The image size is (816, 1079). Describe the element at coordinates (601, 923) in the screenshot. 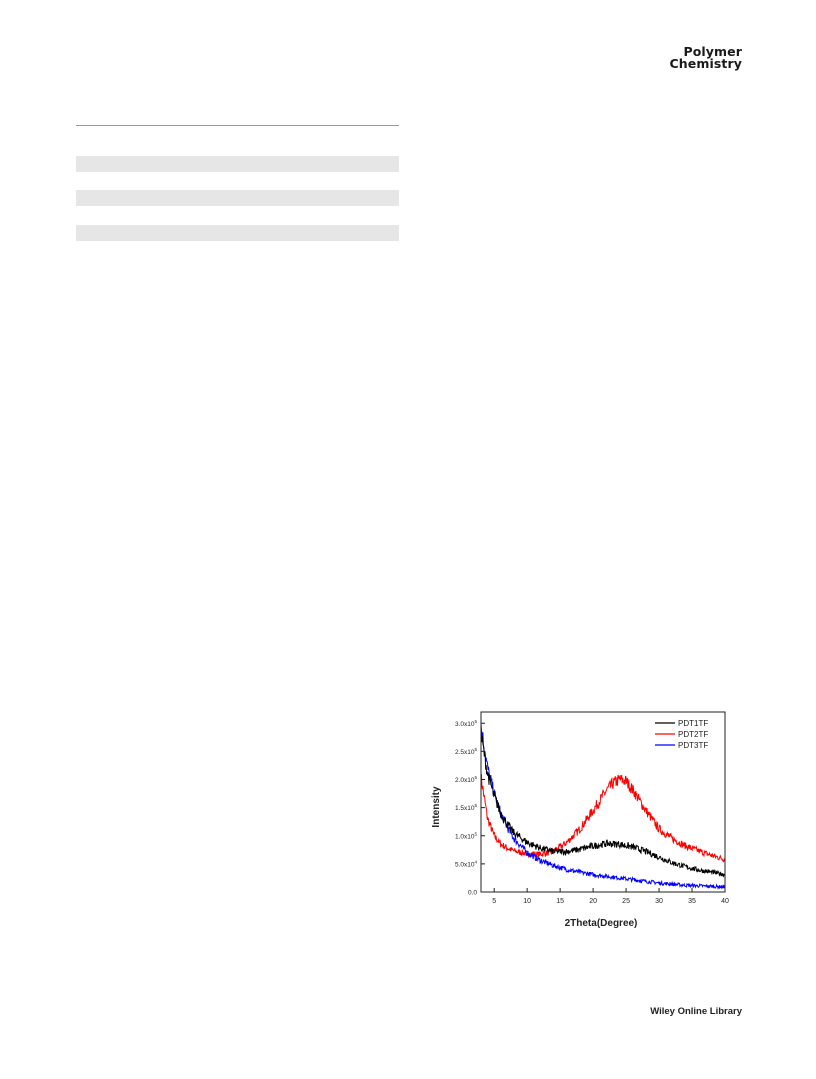

I see `x-axis-label: 2Theta(Degree)` at that location.